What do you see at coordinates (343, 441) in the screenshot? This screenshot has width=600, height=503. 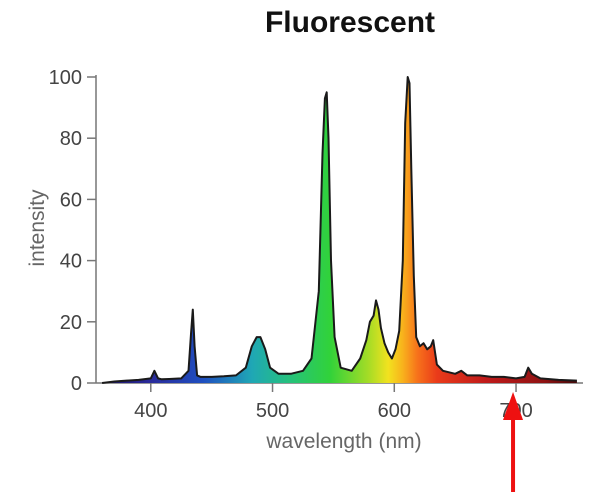 I see `x-axis-label: wavelength (nm)` at bounding box center [343, 441].